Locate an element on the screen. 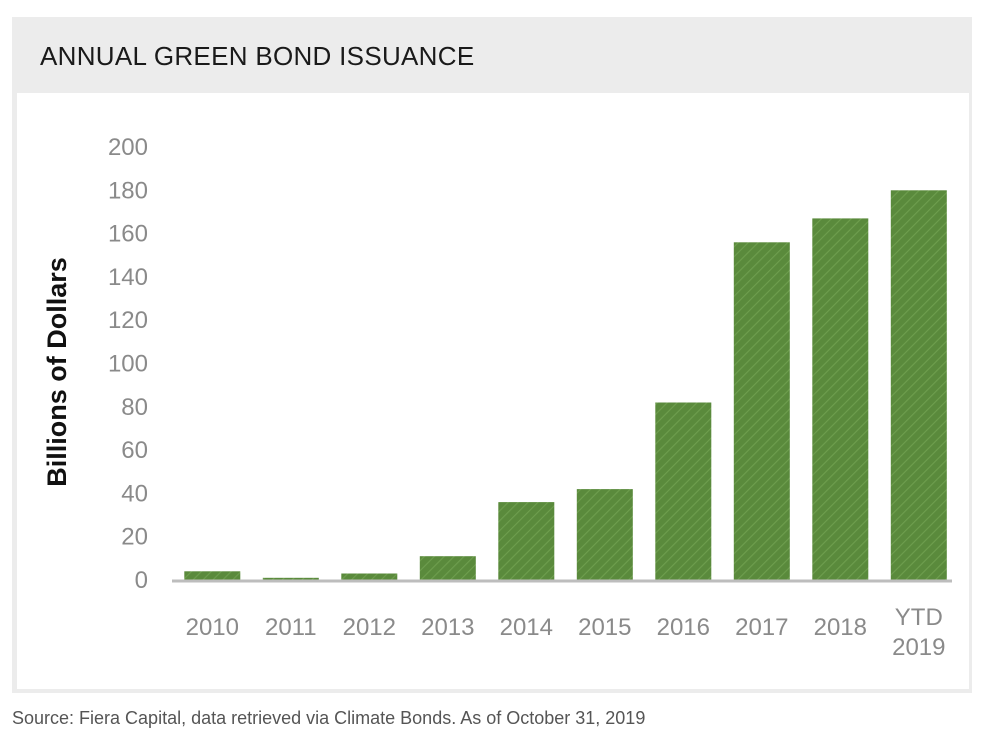 This screenshot has width=988, height=744. bar-2016 is located at coordinates (683, 491).